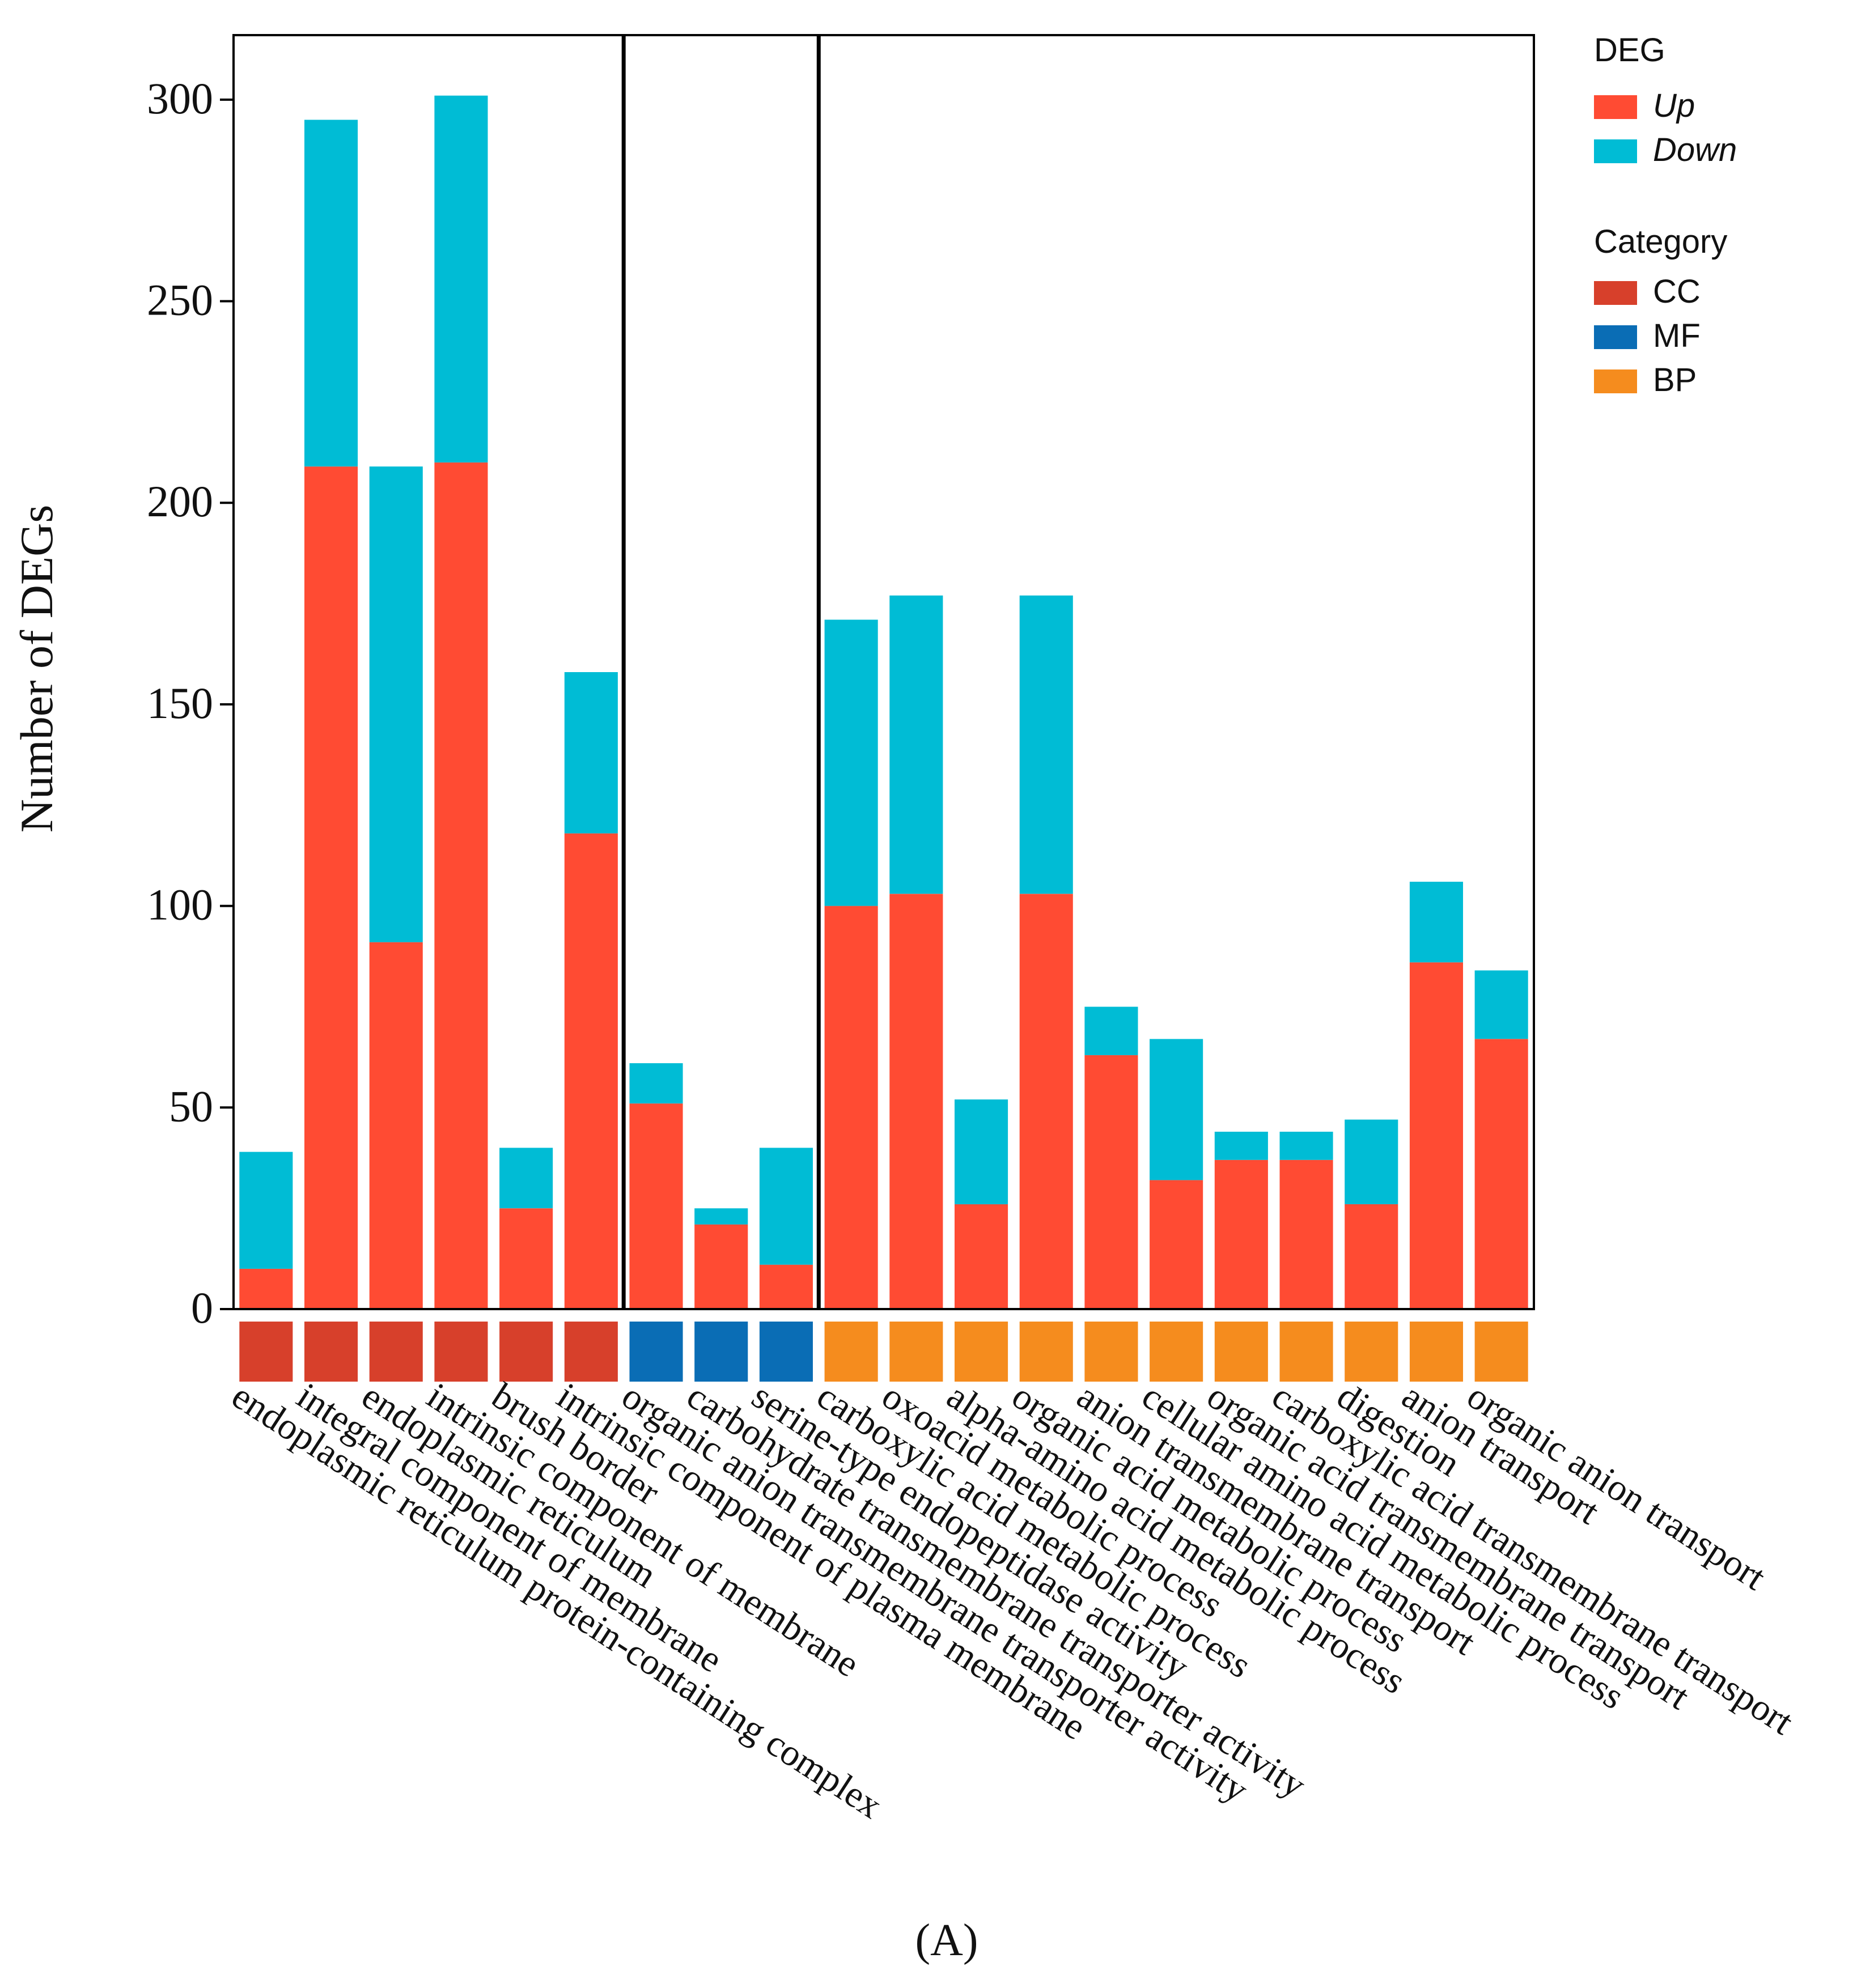 This screenshot has width=1874, height=1988. Describe the element at coordinates (1660, 241) in the screenshot. I see `legend-category-title: Category` at that location.